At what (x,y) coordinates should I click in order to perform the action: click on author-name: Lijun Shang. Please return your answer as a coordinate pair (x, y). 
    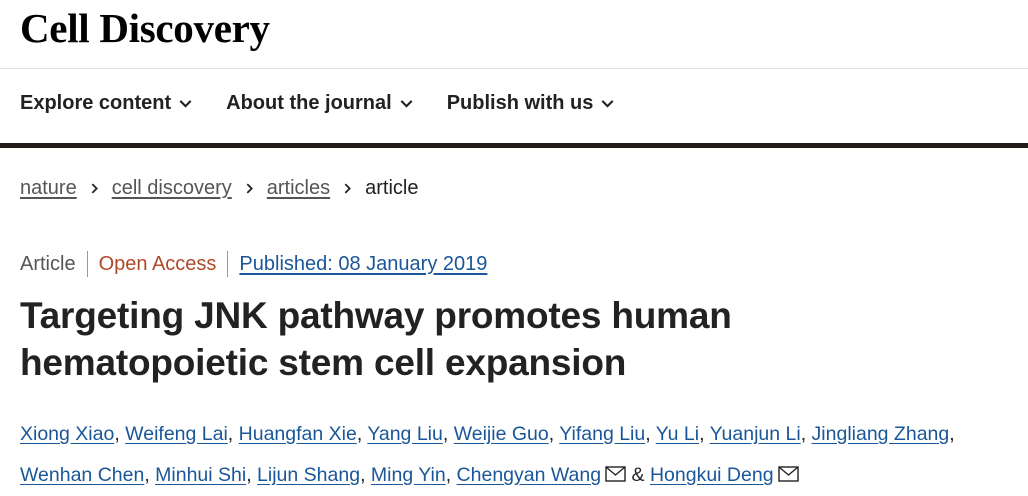
    Looking at the image, I should click on (309, 475).